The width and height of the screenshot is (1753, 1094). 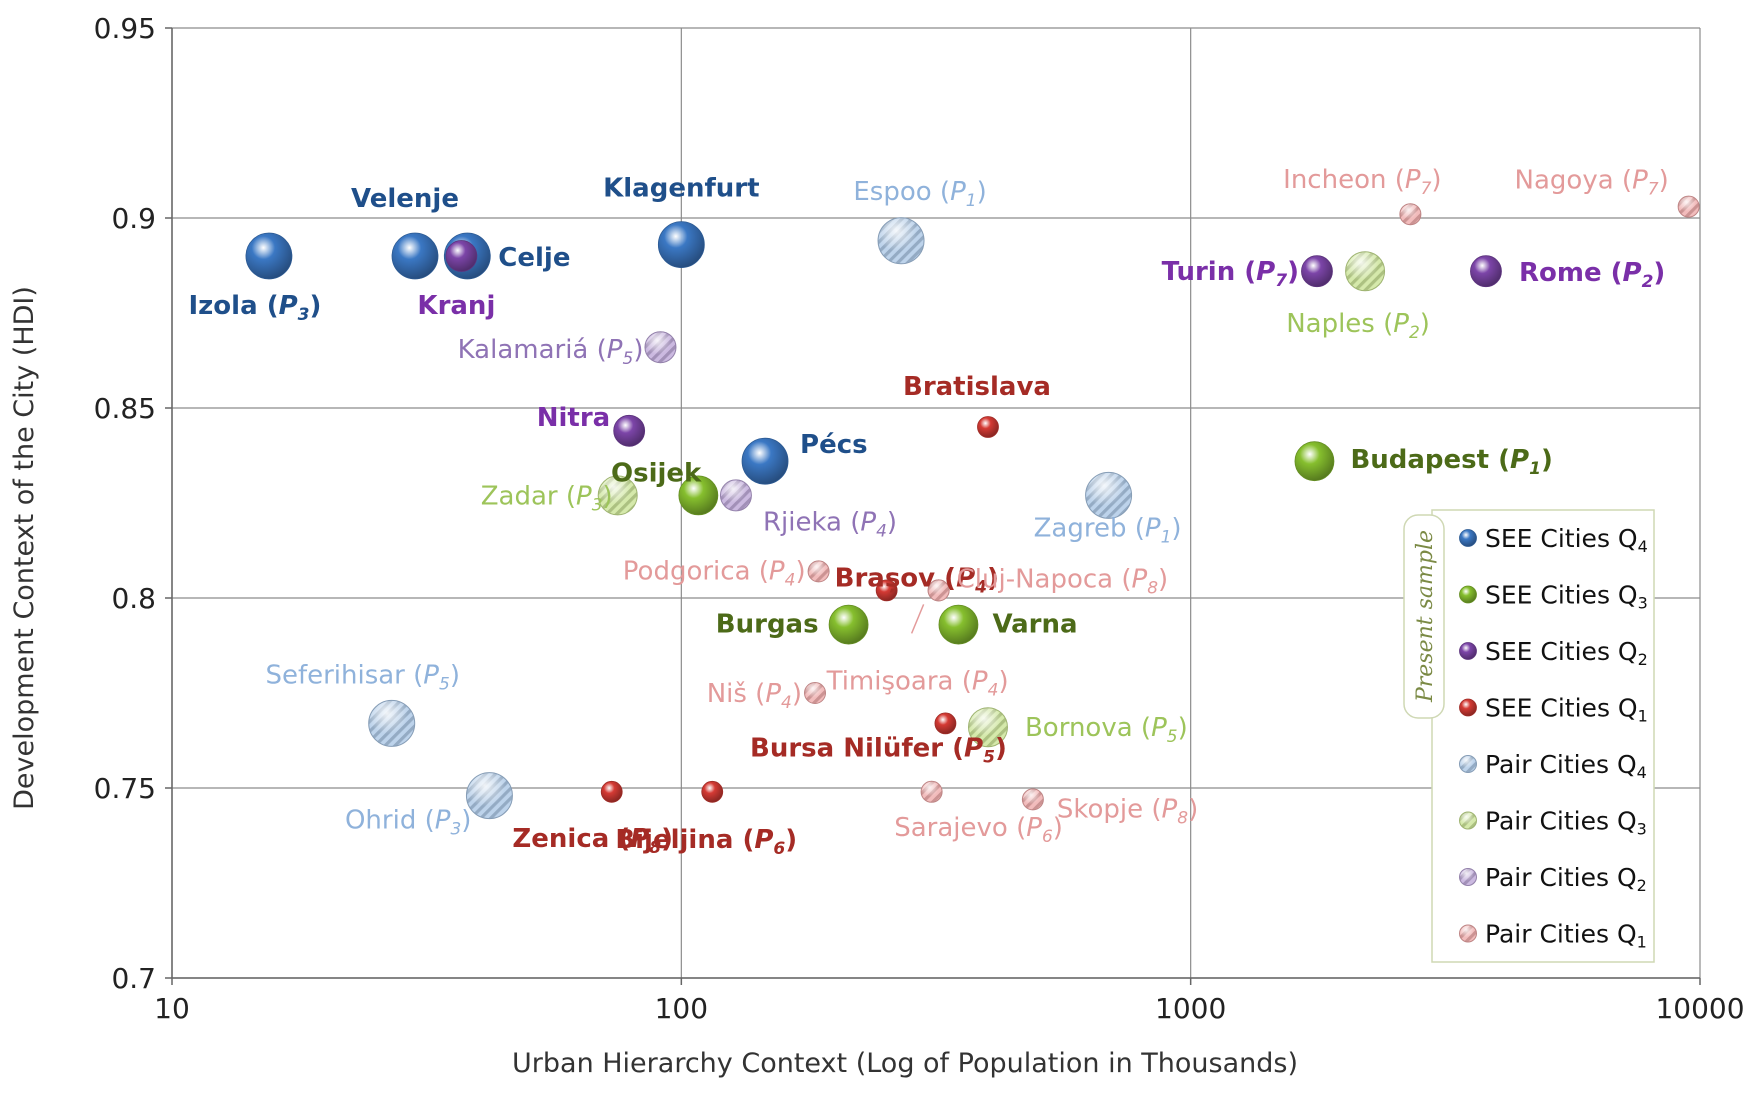 I want to click on point-label-zagreb: Zagreb (P1), so click(x=1108, y=530).